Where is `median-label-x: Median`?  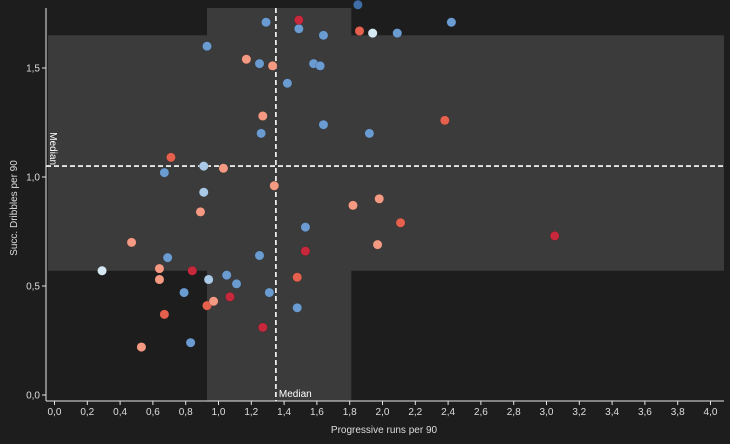 median-label-x: Median is located at coordinates (295, 394).